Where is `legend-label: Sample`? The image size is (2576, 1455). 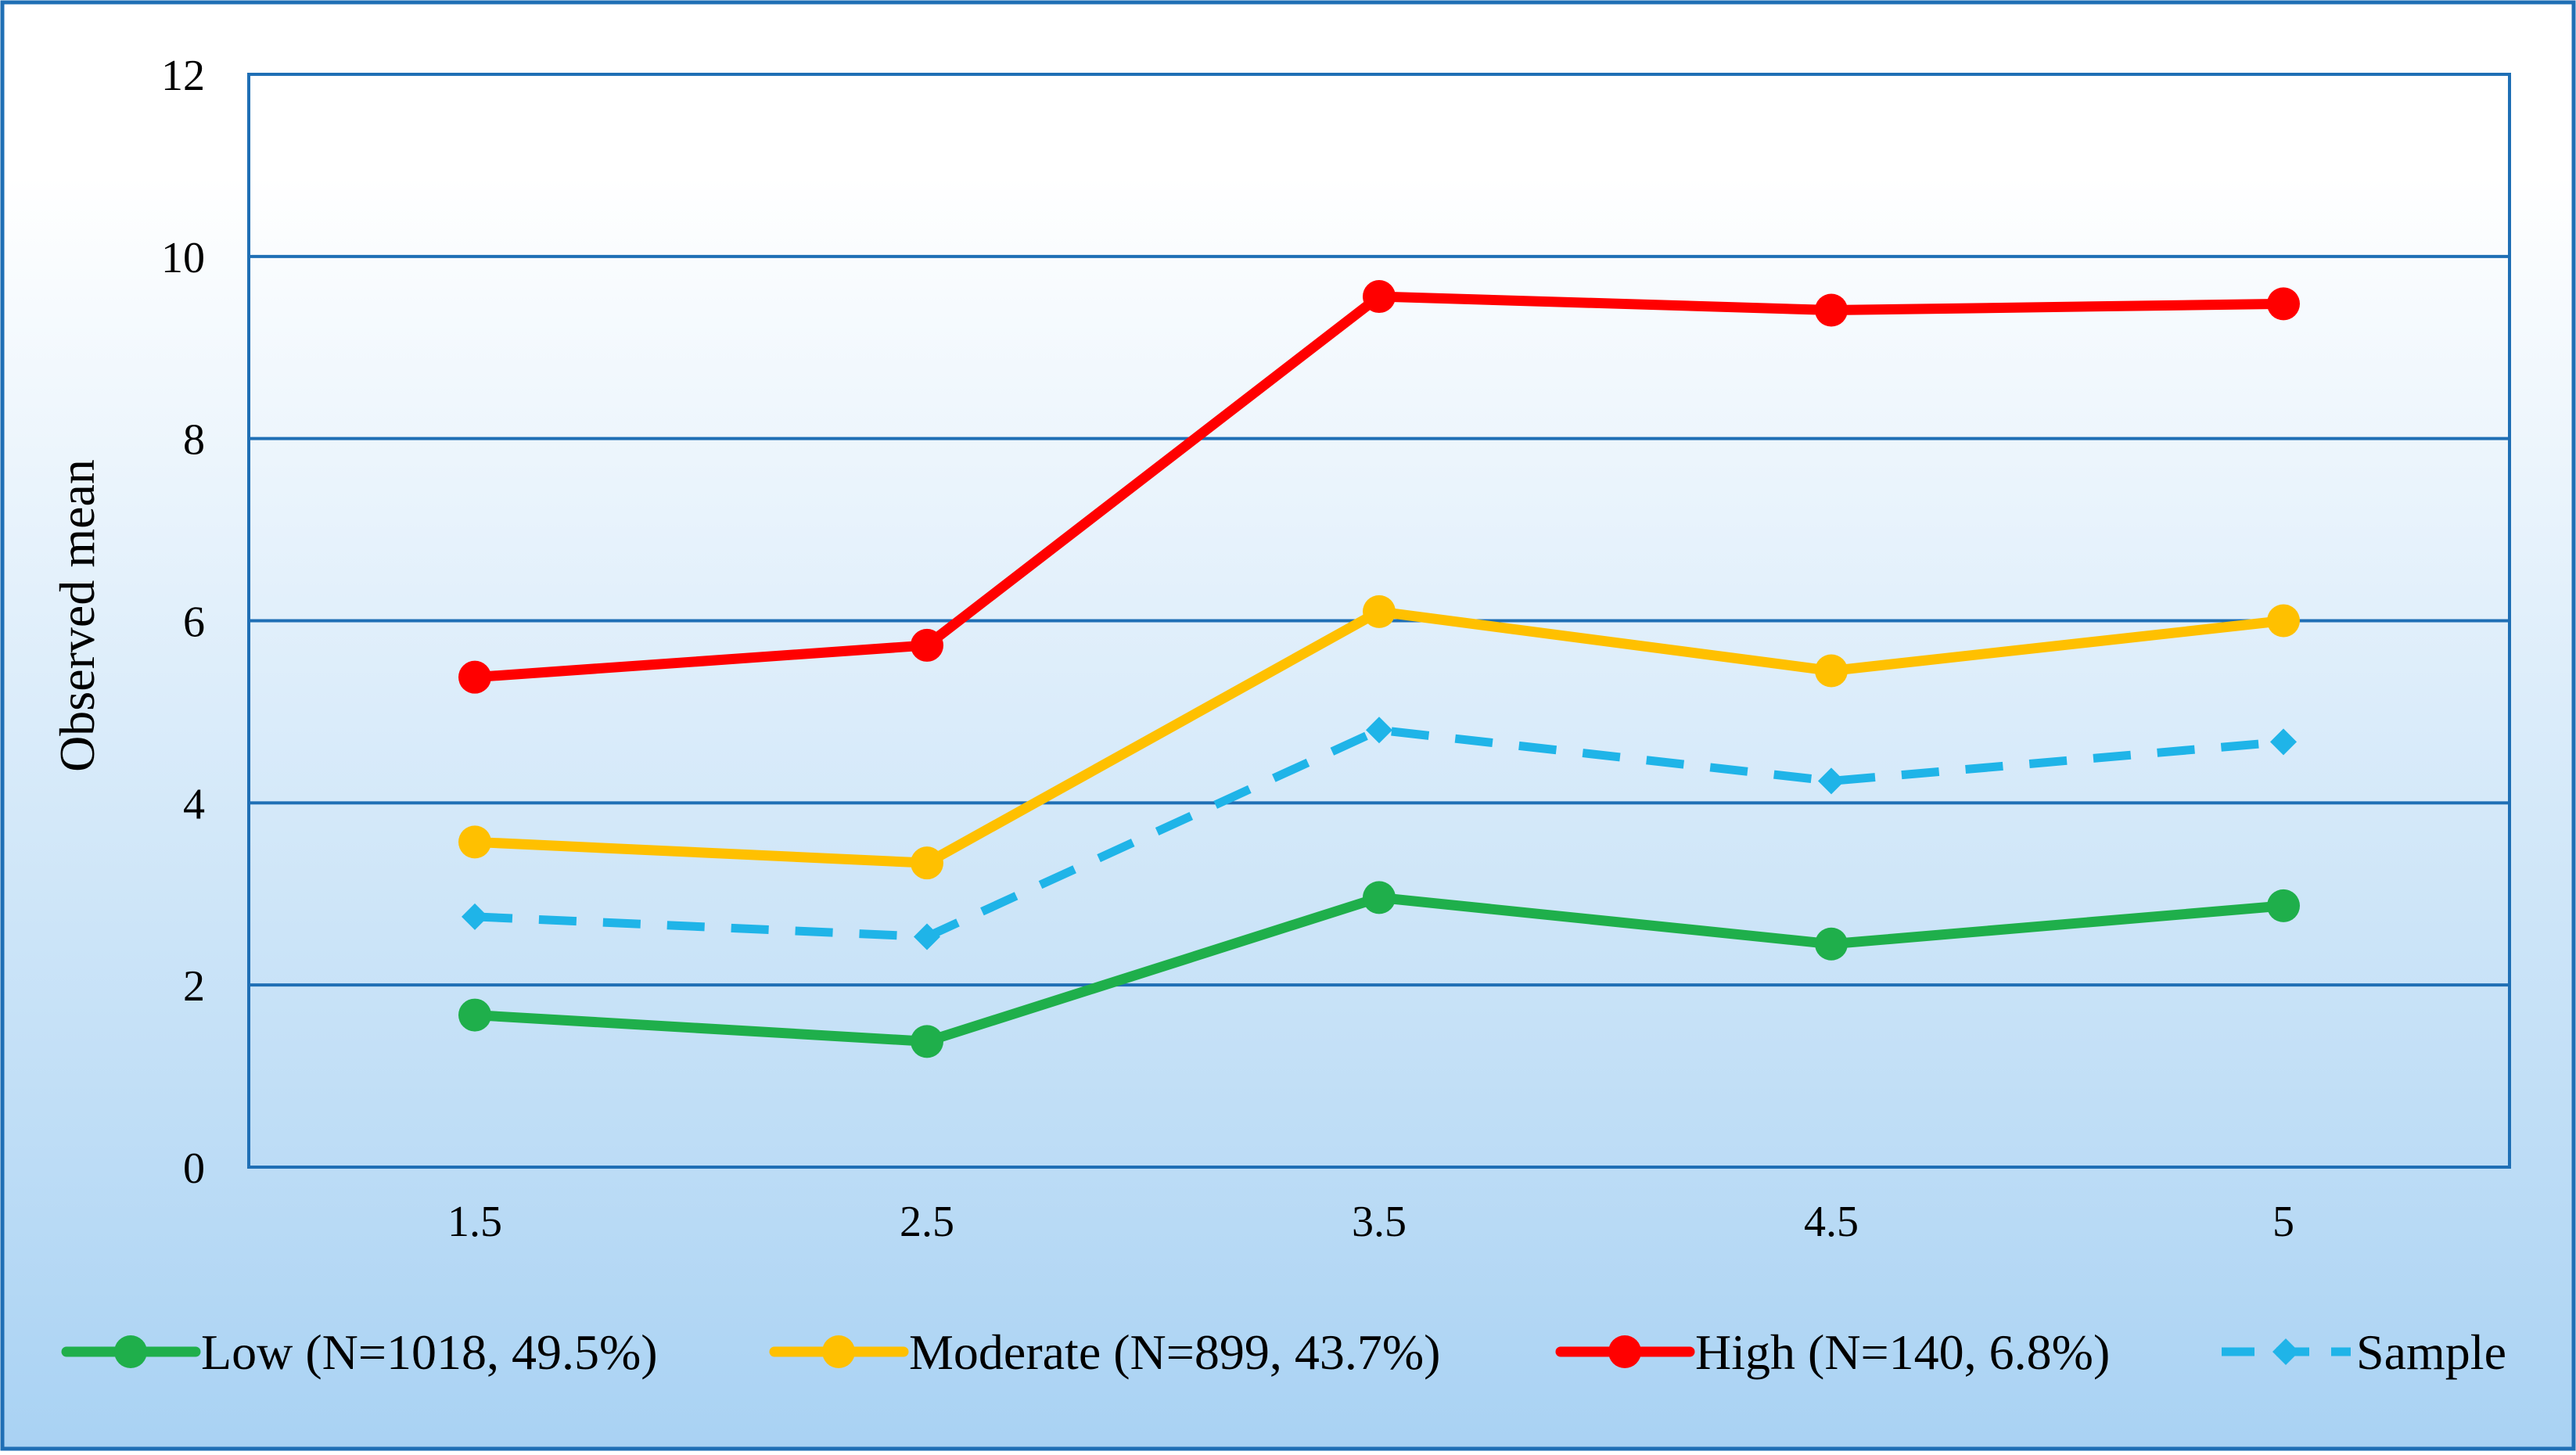
legend-label: Sample is located at coordinates (2431, 1352).